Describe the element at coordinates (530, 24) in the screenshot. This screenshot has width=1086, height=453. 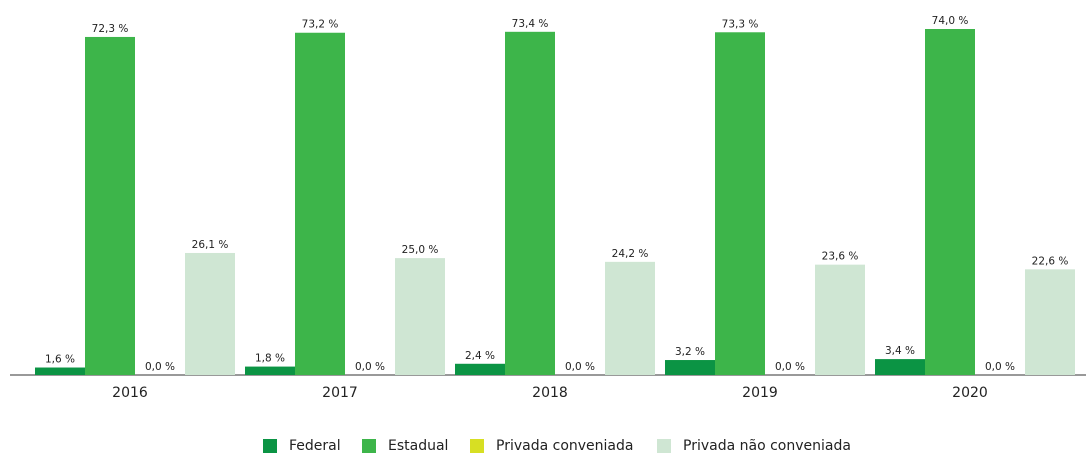
I see `value-label: 73,4 %` at that location.